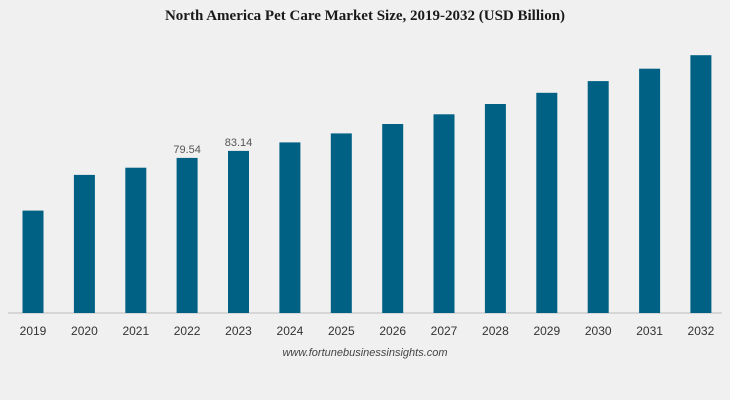 This screenshot has height=400, width=730. What do you see at coordinates (650, 190) in the screenshot?
I see `bar-2031` at bounding box center [650, 190].